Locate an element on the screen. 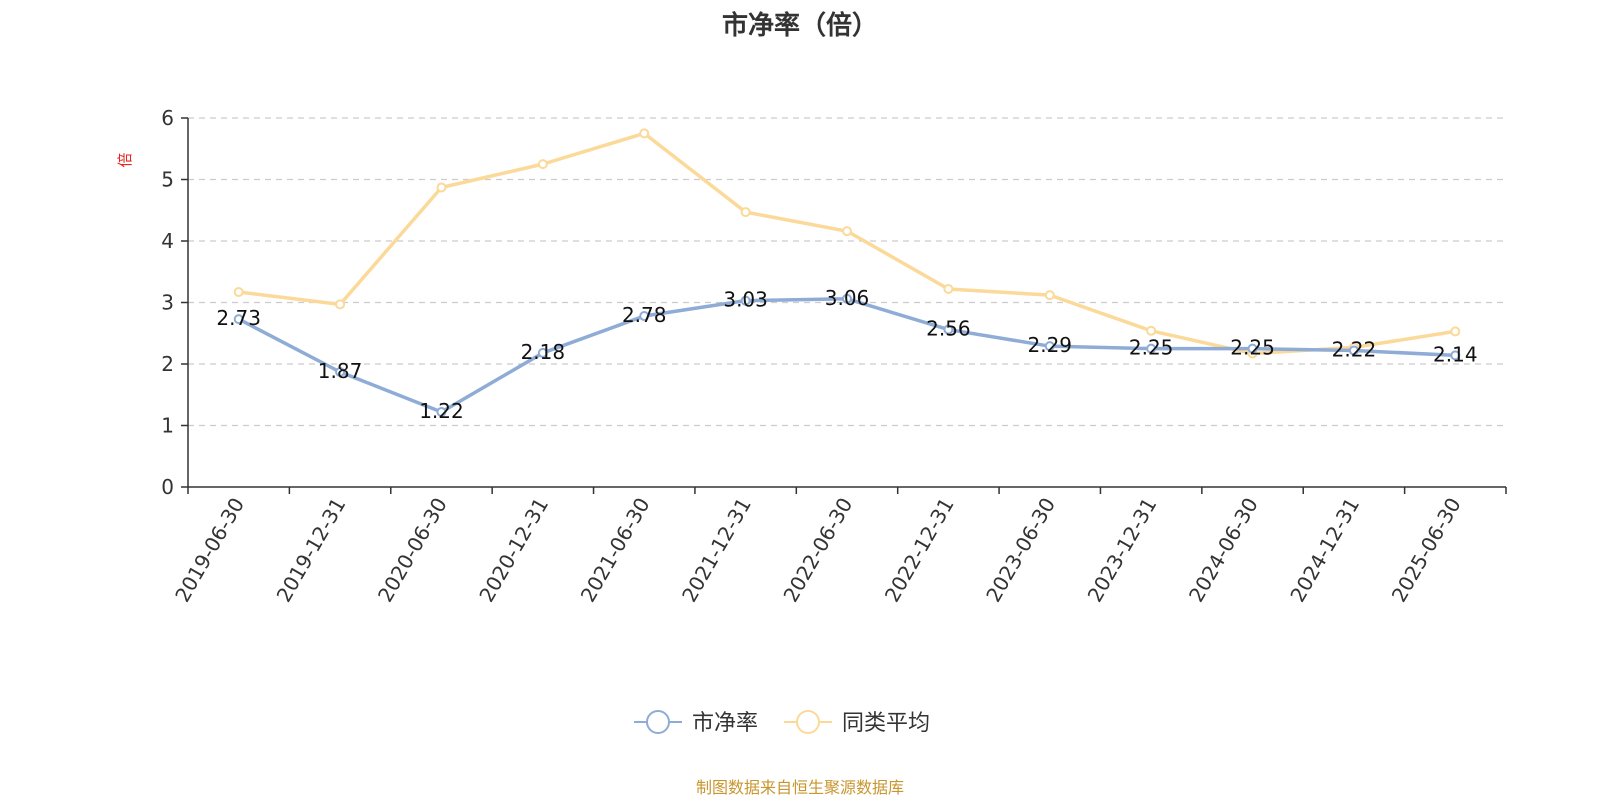 The height and width of the screenshot is (800, 1600). x-tick-label: 2019-06-30 is located at coordinates (209, 550).